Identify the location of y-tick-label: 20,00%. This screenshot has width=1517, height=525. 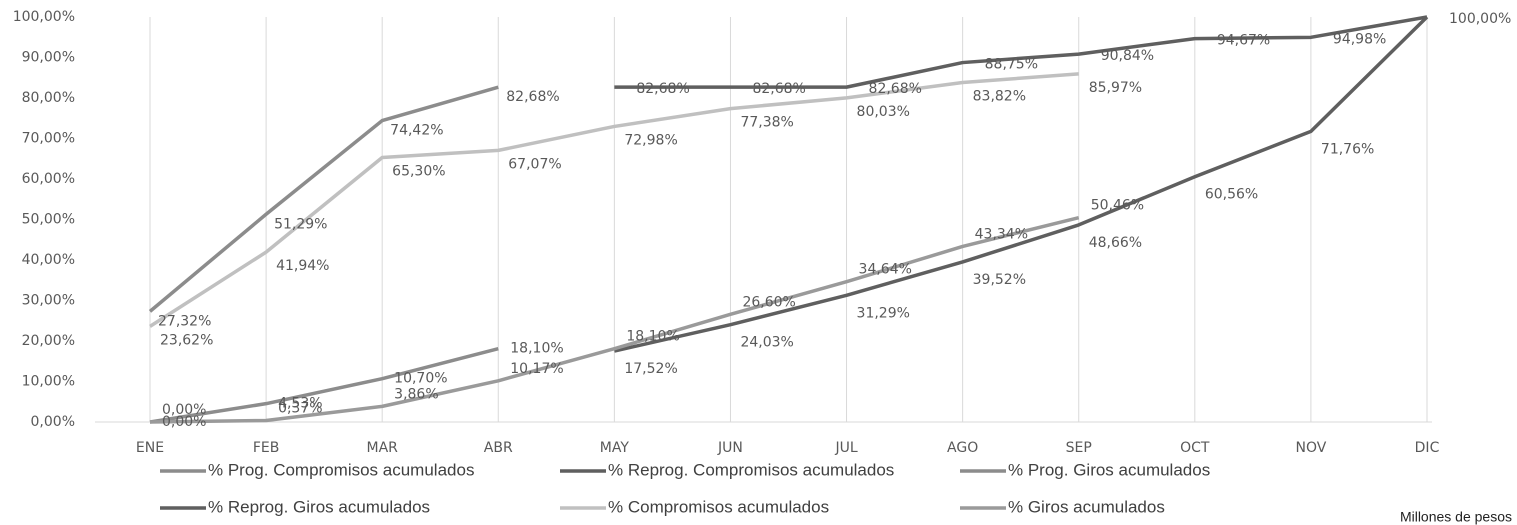
(48, 341).